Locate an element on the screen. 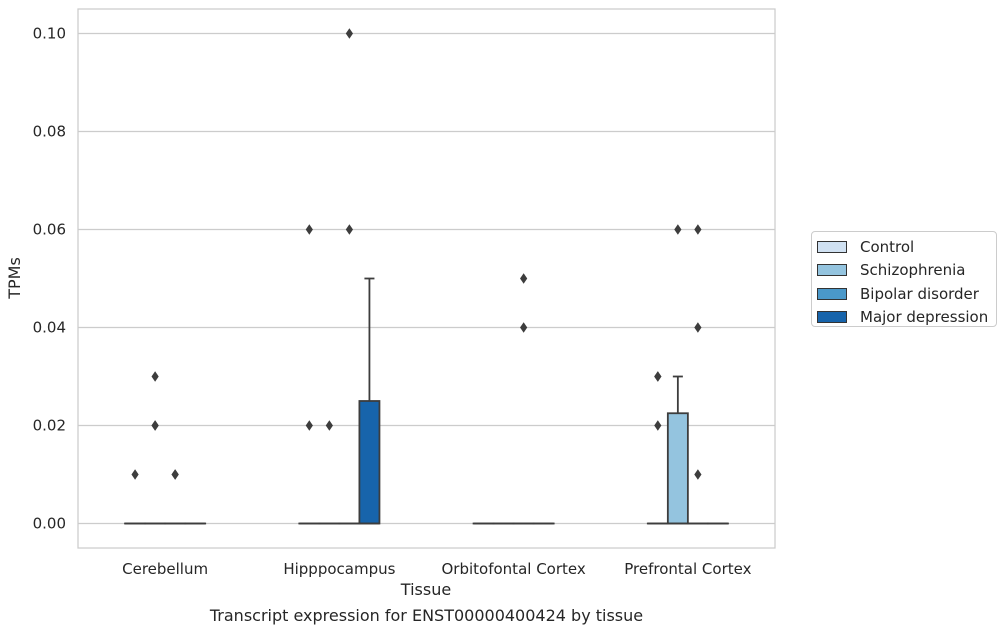 This screenshot has height=634, width=1007. legend-label: Control is located at coordinates (887, 246).